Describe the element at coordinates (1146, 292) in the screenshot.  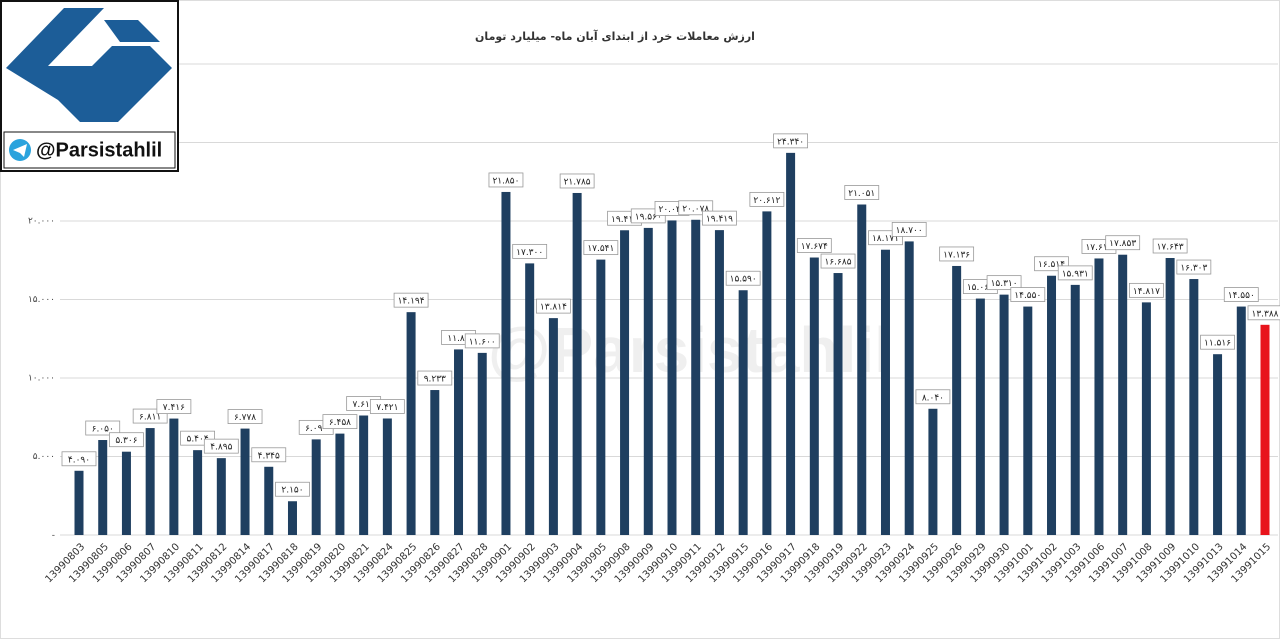
I see `value-label: ۱۴.۸۱۷` at that location.